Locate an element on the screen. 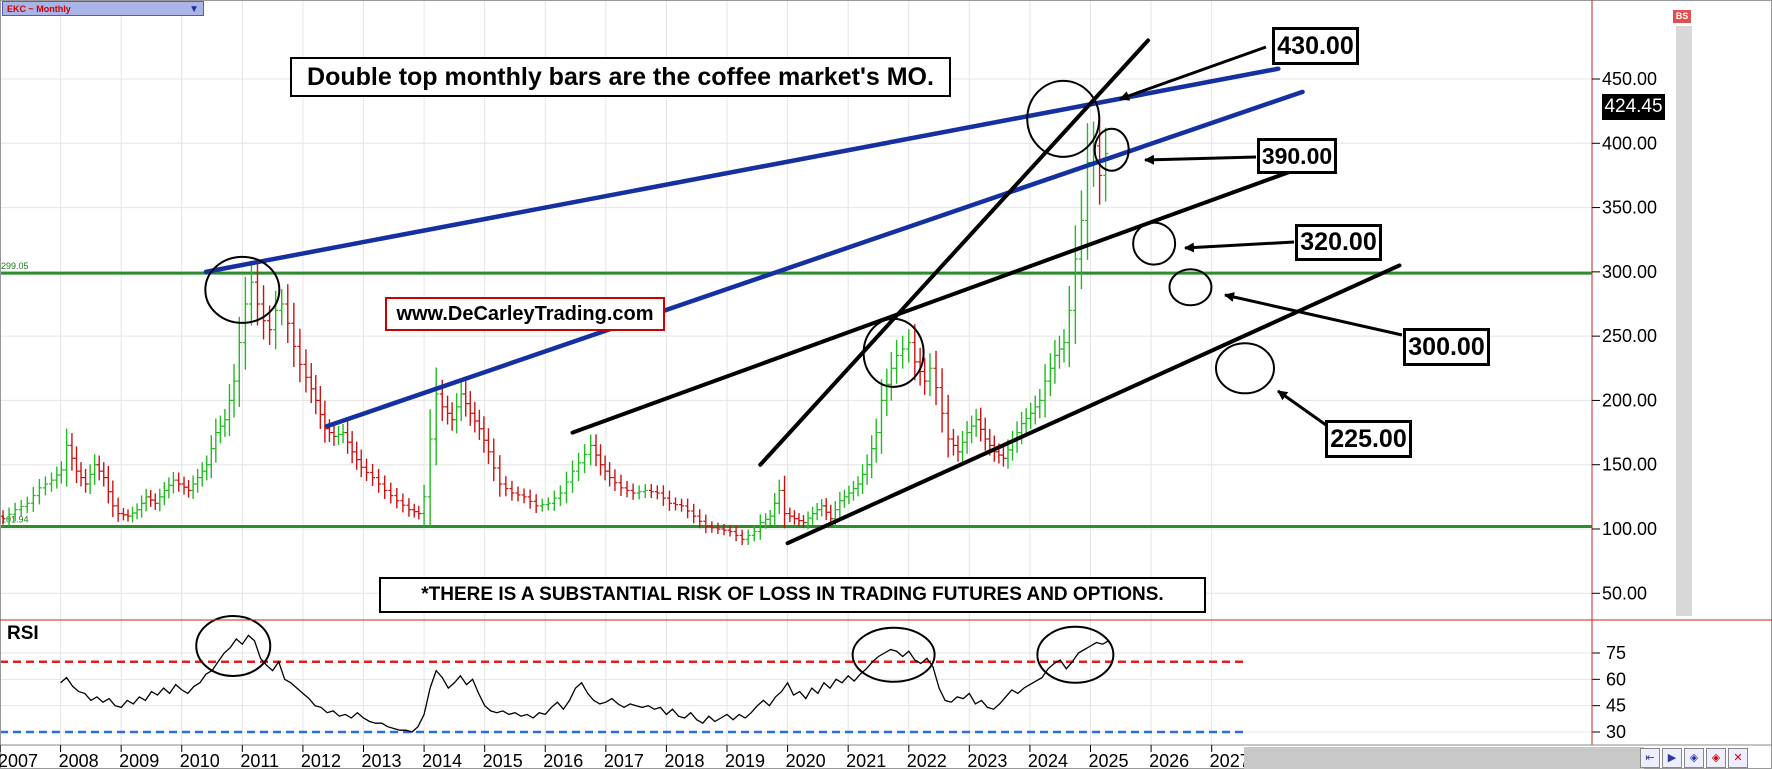 This screenshot has width=1772, height=769. year-tick-label: 2019 is located at coordinates (745, 760).